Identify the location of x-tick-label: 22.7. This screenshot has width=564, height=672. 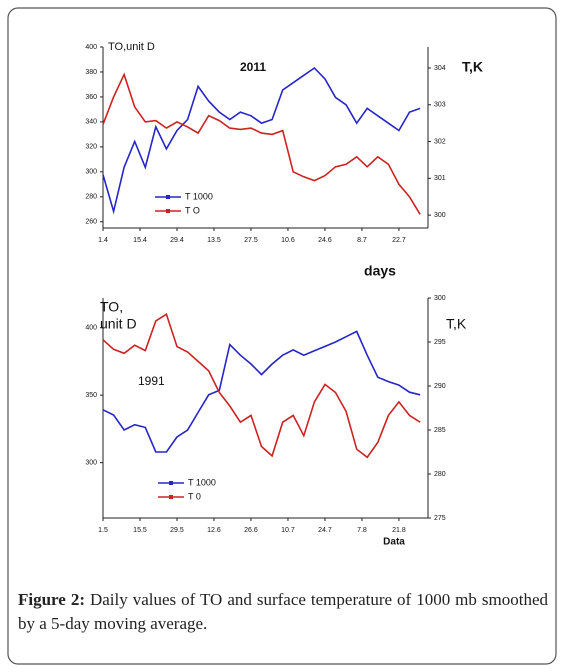
(399, 240).